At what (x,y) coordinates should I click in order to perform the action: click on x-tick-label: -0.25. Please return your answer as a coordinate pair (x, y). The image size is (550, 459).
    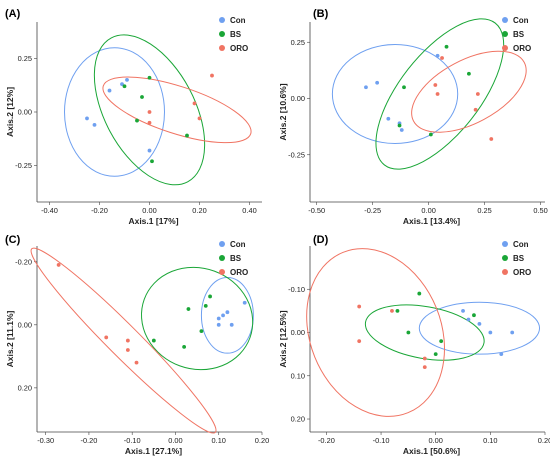
    Looking at the image, I should click on (372, 210).